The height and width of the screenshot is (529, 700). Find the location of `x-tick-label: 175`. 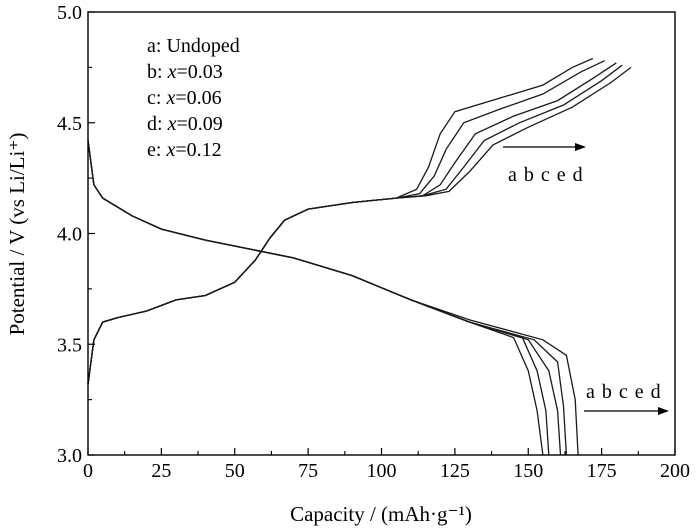

x-tick-label: 175 is located at coordinates (602, 471).